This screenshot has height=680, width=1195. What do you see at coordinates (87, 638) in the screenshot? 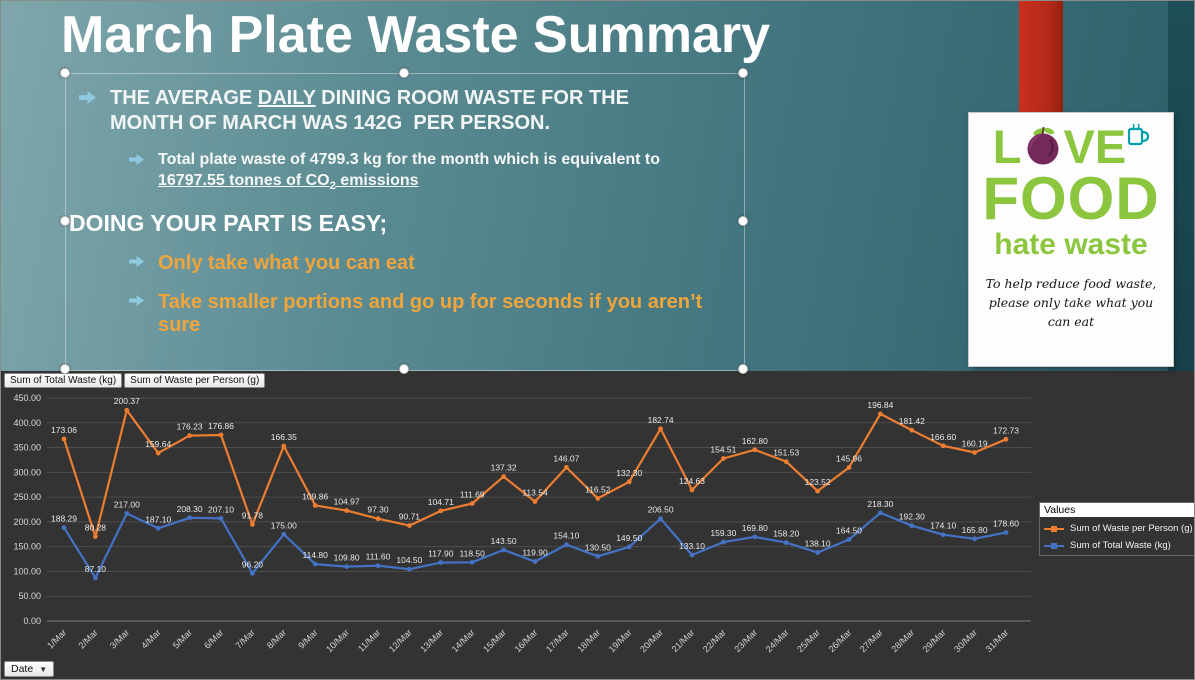
I see `x-axis-tick-label: 2/Mar` at bounding box center [87, 638].